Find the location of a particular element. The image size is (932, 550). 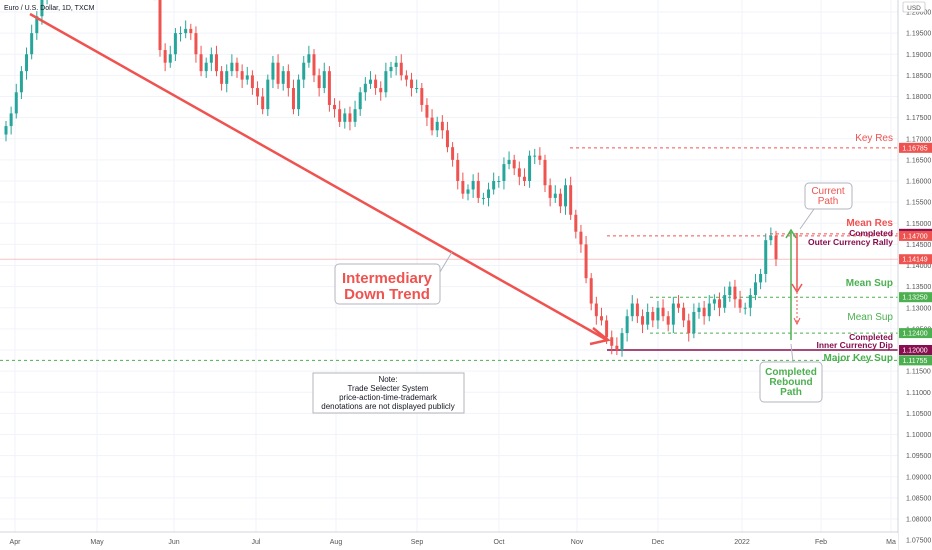

price-axis-badge-text: 1.16785 is located at coordinates (914, 148).